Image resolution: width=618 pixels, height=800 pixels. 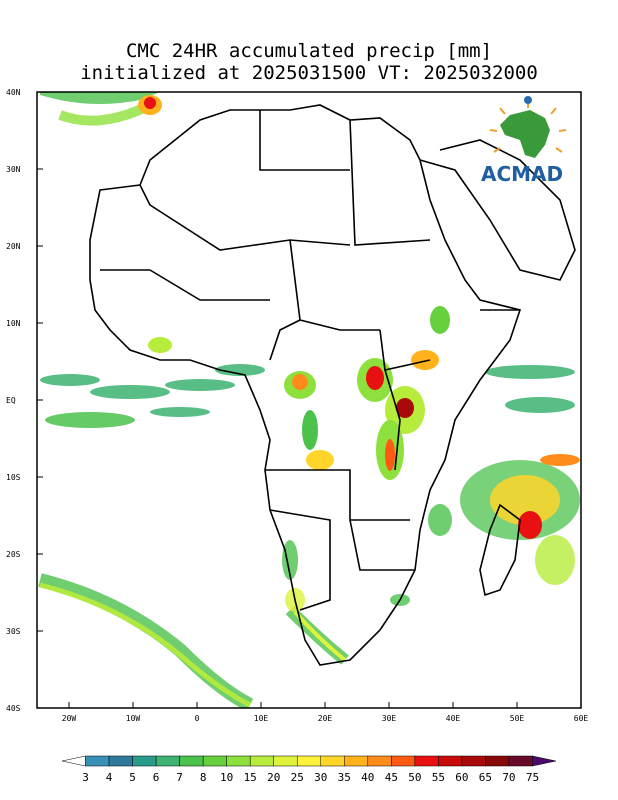 What do you see at coordinates (391, 777) in the screenshot?
I see `colorbar-tick-label: 45` at bounding box center [391, 777].